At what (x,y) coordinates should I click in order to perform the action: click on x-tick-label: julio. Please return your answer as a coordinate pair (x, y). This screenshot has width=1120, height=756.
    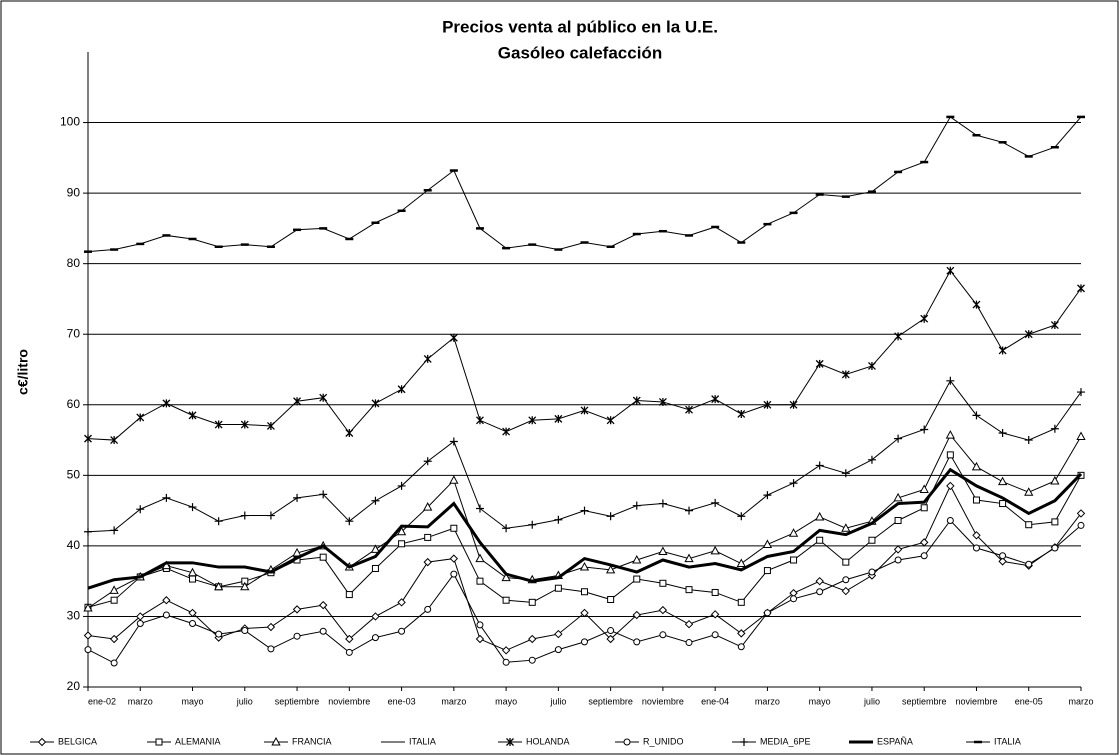
    Looking at the image, I should click on (244, 701).